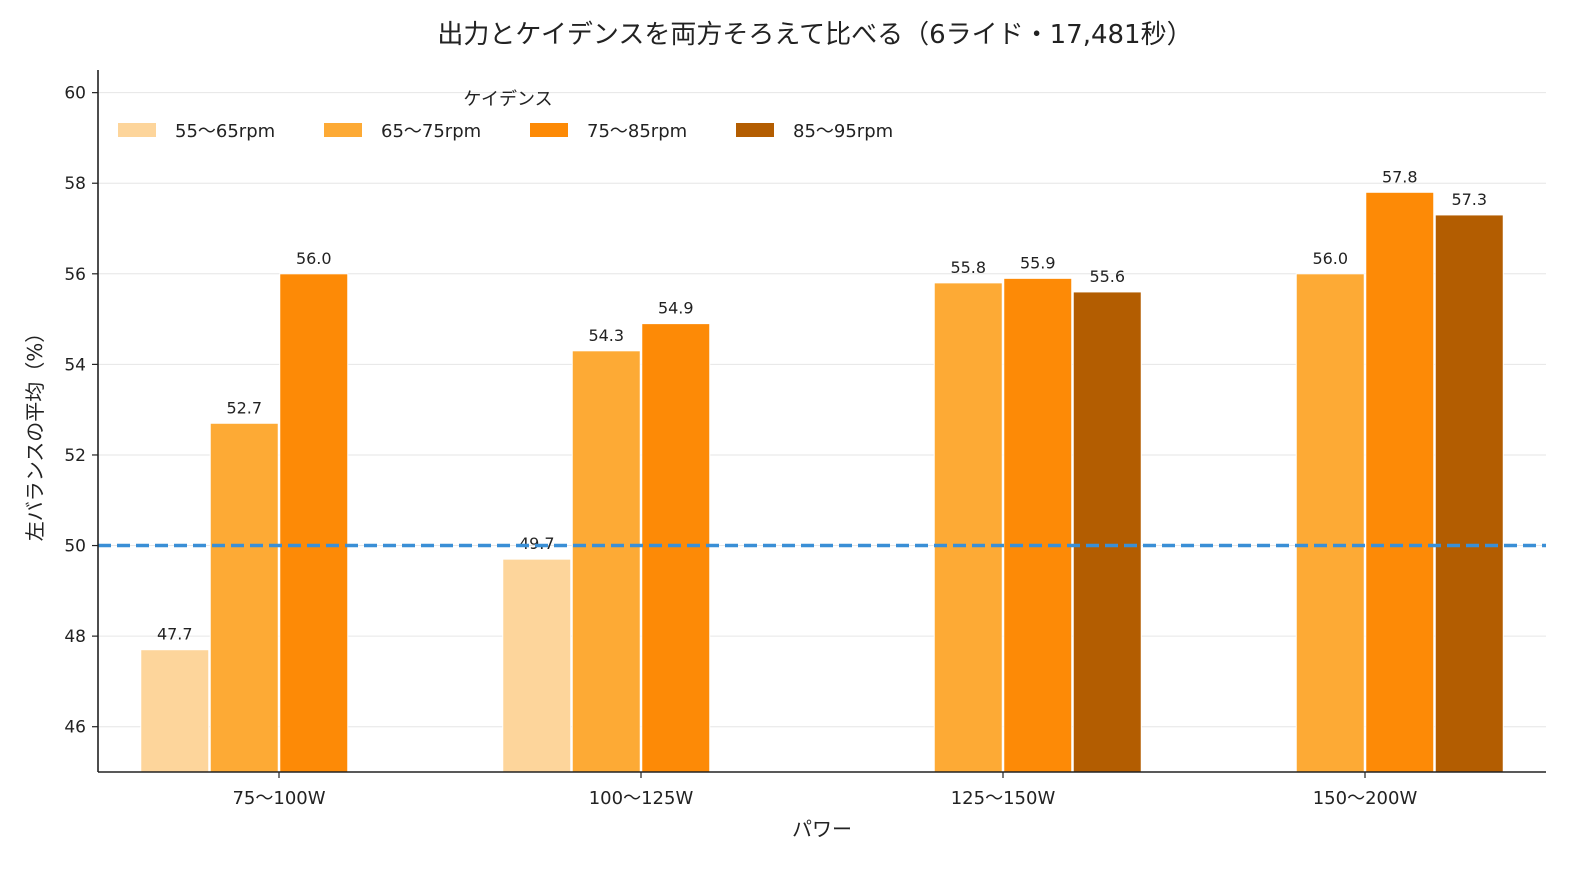 This screenshot has width=1575, height=870. What do you see at coordinates (35, 432) in the screenshot?
I see `y-axis-title: 左バランスの平均（%）` at bounding box center [35, 432].